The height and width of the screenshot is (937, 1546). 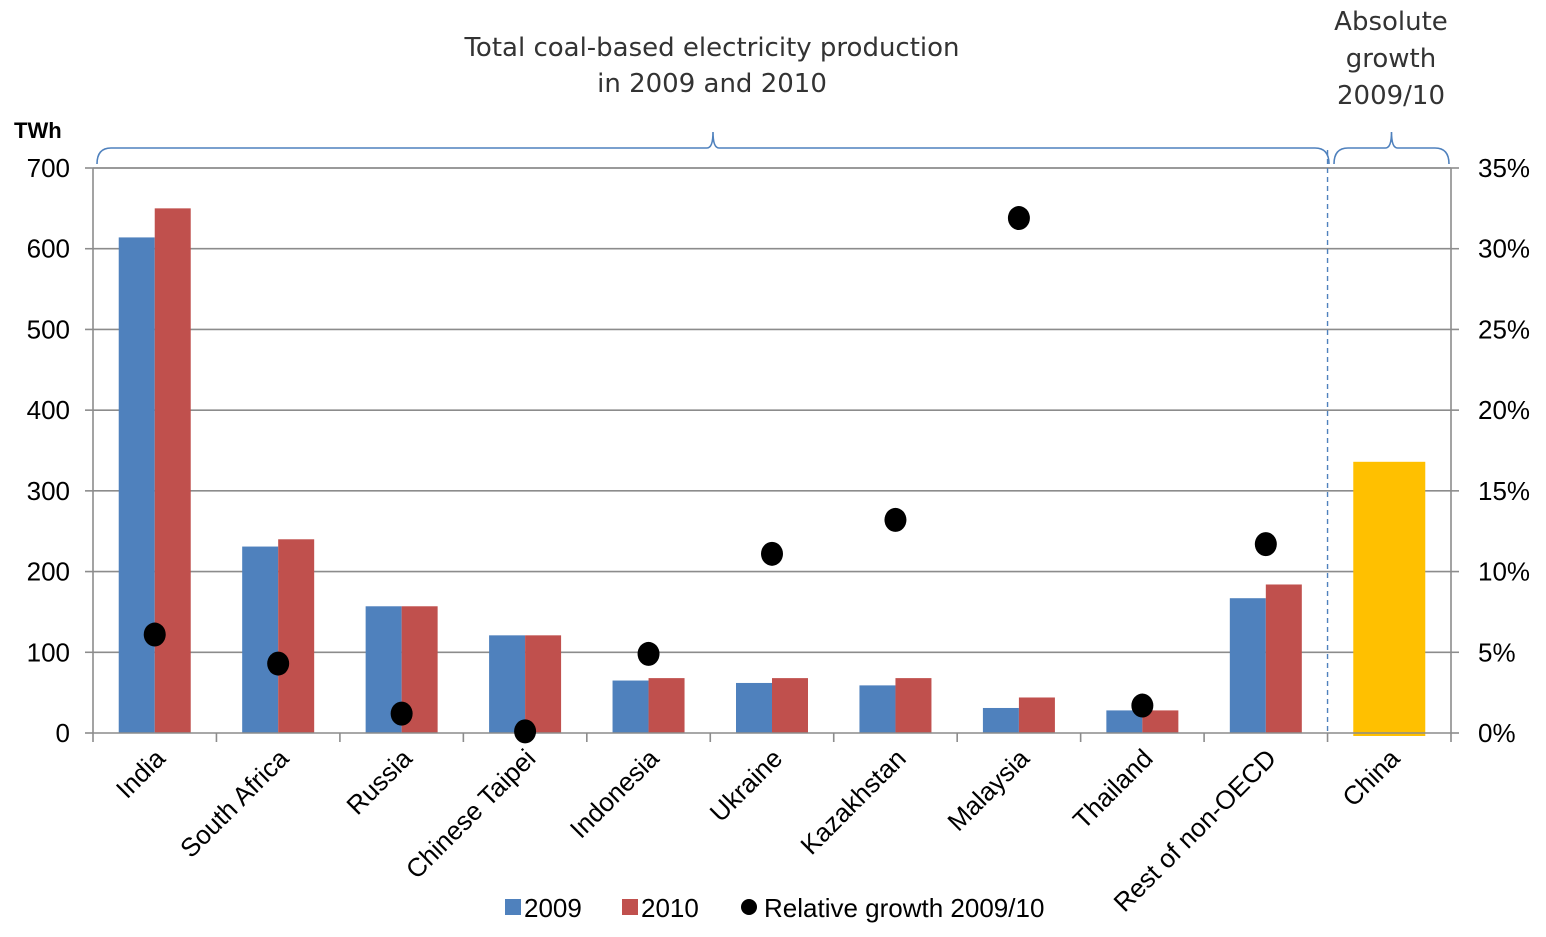 What do you see at coordinates (470, 813) in the screenshot?
I see `x-tick-label: Chinese Taipei` at bounding box center [470, 813].